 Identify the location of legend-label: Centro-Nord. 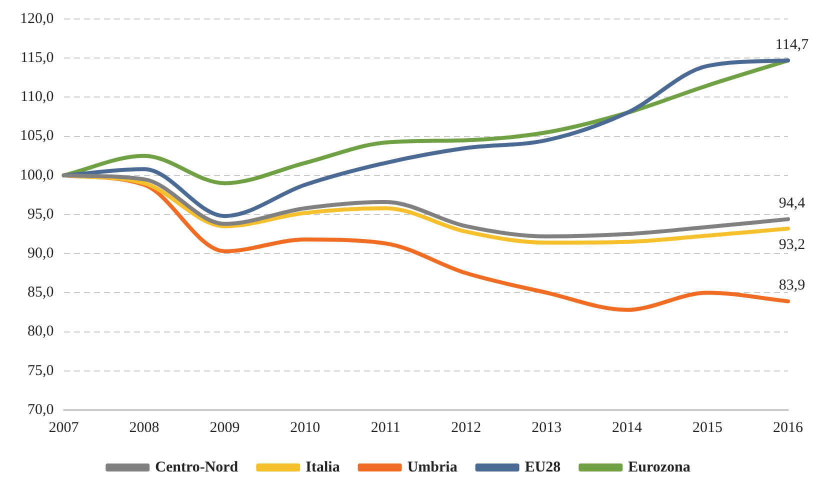
(197, 467).